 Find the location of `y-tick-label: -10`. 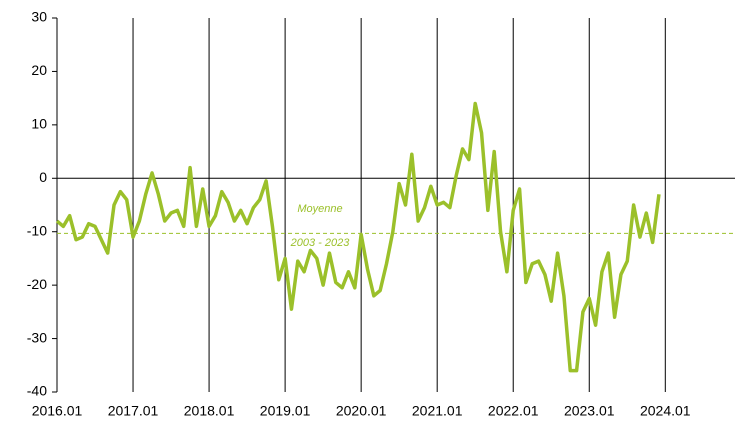

y-tick-label: -10 is located at coordinates (37, 230).